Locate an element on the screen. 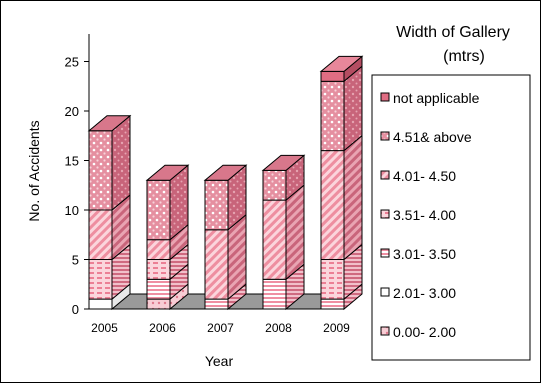 Image resolution: width=541 pixels, height=384 pixels. x-tick-label: 2009 is located at coordinates (336, 328).